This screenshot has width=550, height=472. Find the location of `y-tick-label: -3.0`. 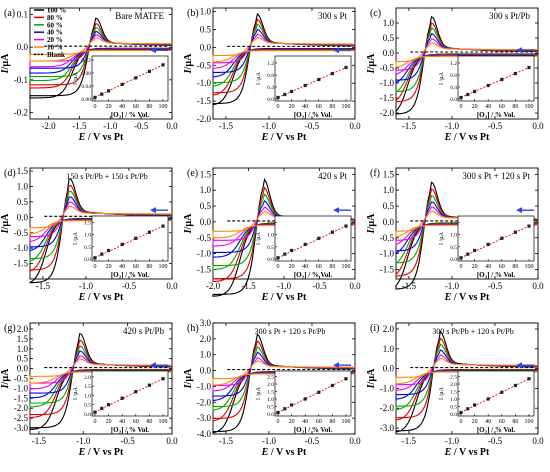

y-tick-label: -3.0 is located at coordinates (21, 428).